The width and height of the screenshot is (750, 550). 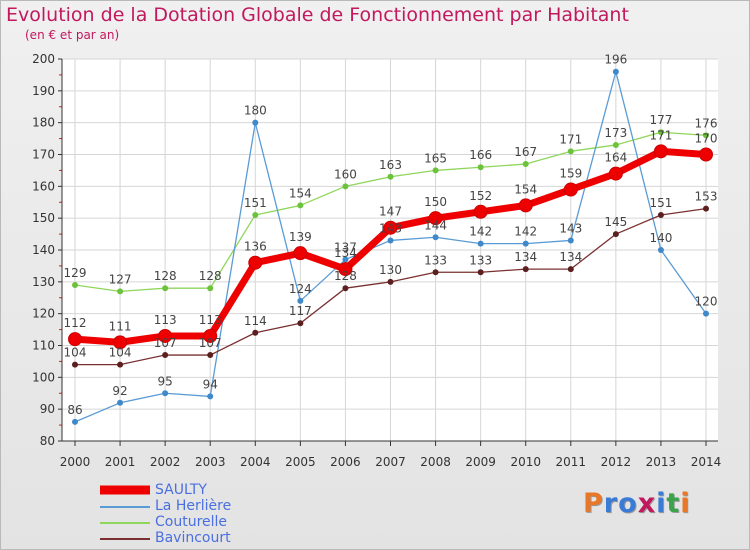 What do you see at coordinates (706, 462) in the screenshot?
I see `x-tick-label: 2014` at bounding box center [706, 462].